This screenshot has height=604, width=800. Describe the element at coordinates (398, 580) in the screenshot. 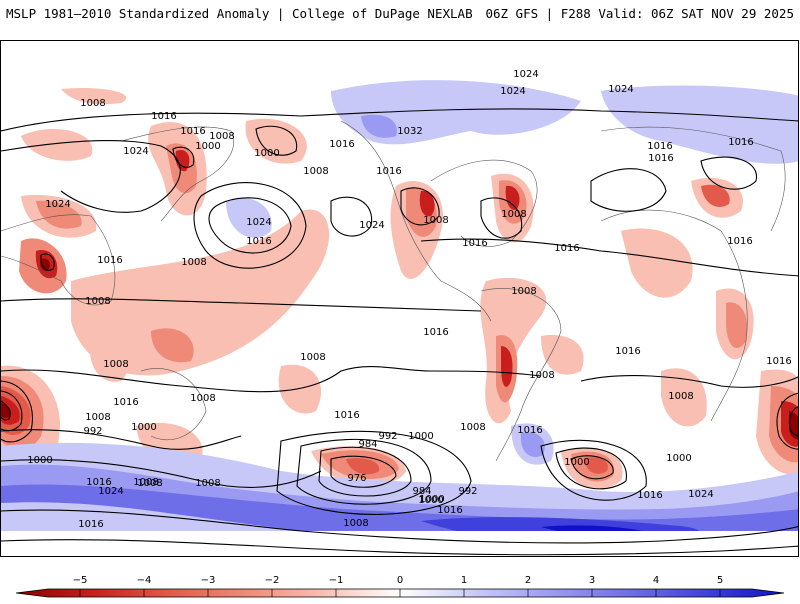

I see `colorbar-ticks: −5 −4 −3 −2 −1 0 1 2 3 4 5` at that location.